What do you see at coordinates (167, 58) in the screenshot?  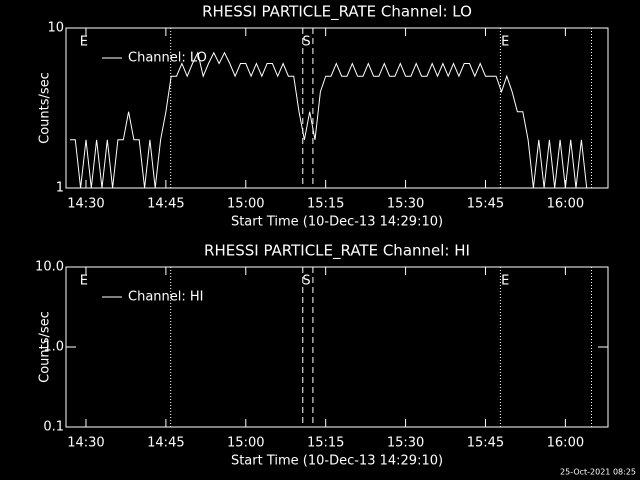 I see `legend-label: Channel: LO` at bounding box center [167, 58].